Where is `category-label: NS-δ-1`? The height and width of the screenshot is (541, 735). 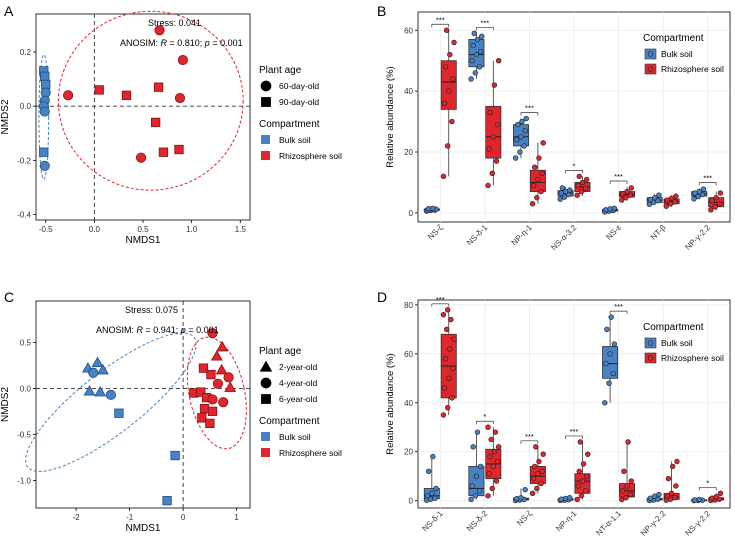
category-label: NS-δ-1 is located at coordinates (477, 235).